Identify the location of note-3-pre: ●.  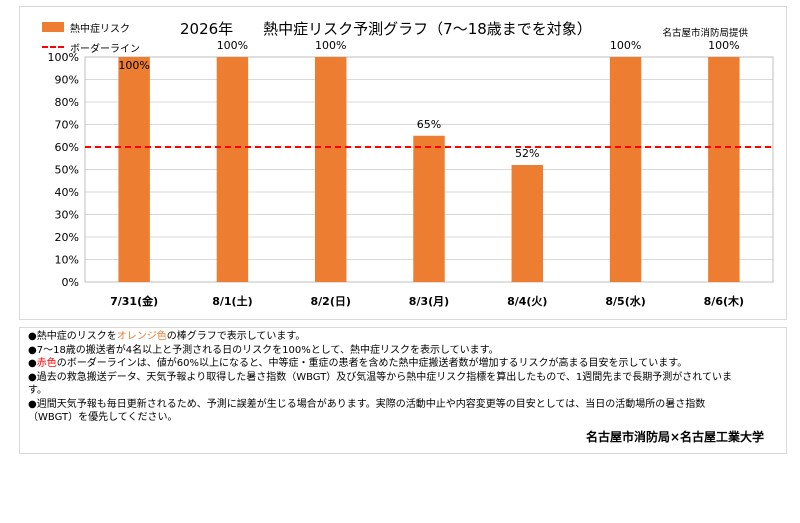
(32, 363).